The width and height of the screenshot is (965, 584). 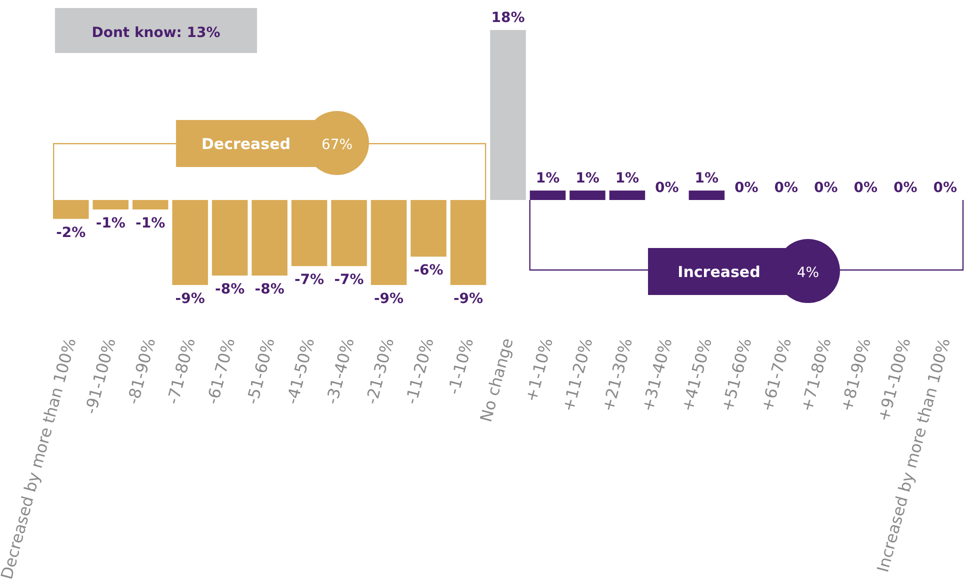 What do you see at coordinates (776, 375) in the screenshot?
I see `x-tick-label: +61-70%` at bounding box center [776, 375].